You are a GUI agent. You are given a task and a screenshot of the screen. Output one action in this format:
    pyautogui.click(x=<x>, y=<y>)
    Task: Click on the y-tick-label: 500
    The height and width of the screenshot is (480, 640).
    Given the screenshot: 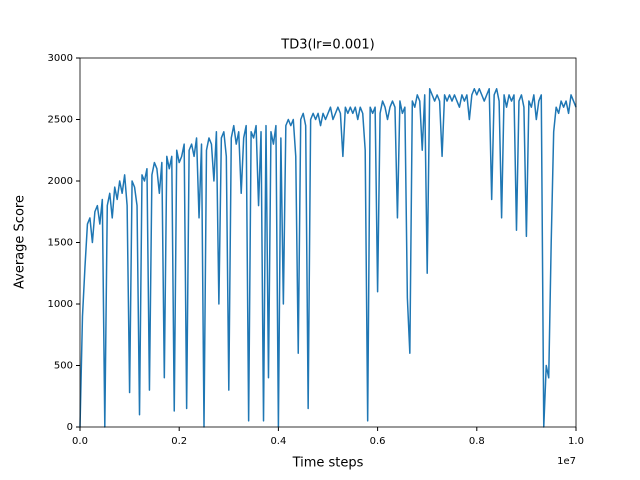 What is the action you would take?
    pyautogui.click(x=63, y=366)
    